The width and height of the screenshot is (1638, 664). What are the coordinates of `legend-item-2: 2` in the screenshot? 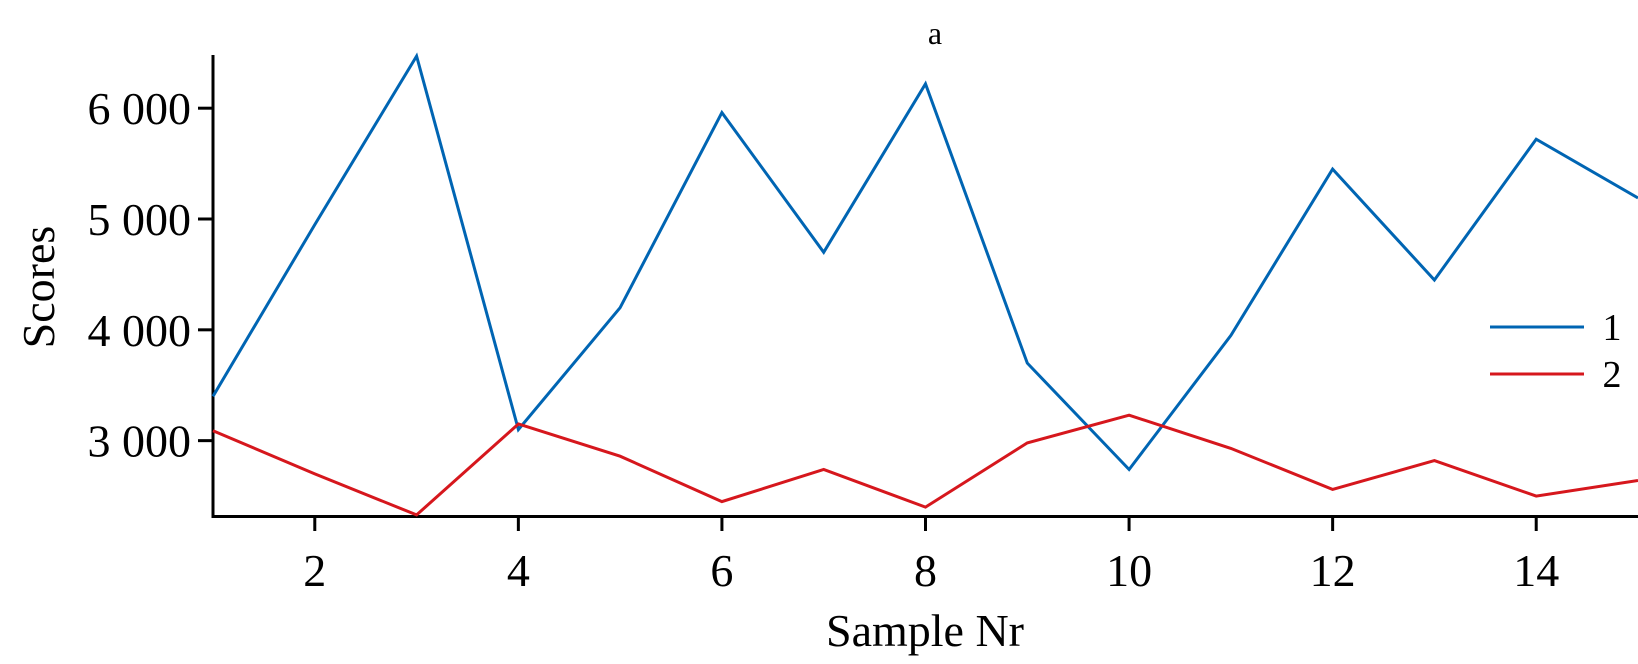 It's located at (1556, 375).